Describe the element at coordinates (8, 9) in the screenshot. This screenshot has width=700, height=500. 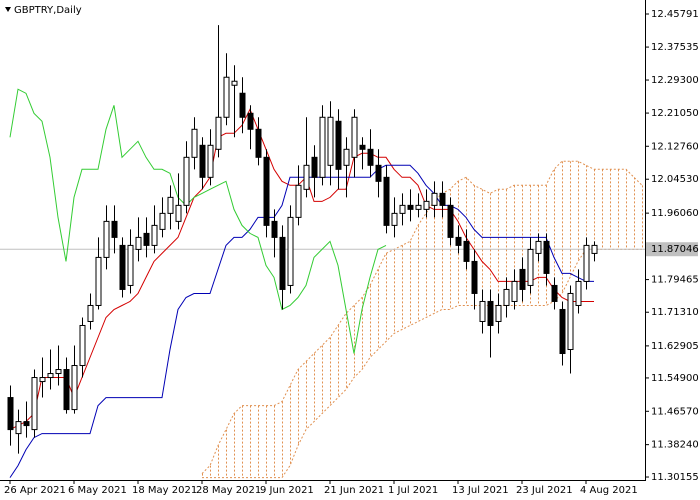
I see `menu-arrow` at that location.